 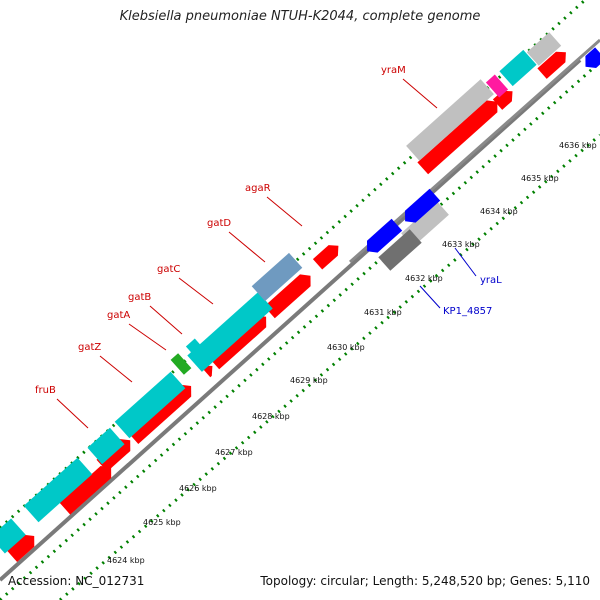 What do you see at coordinates (198, 488) in the screenshot?
I see `scale-tick-label: 4626 kbp` at bounding box center [198, 488].